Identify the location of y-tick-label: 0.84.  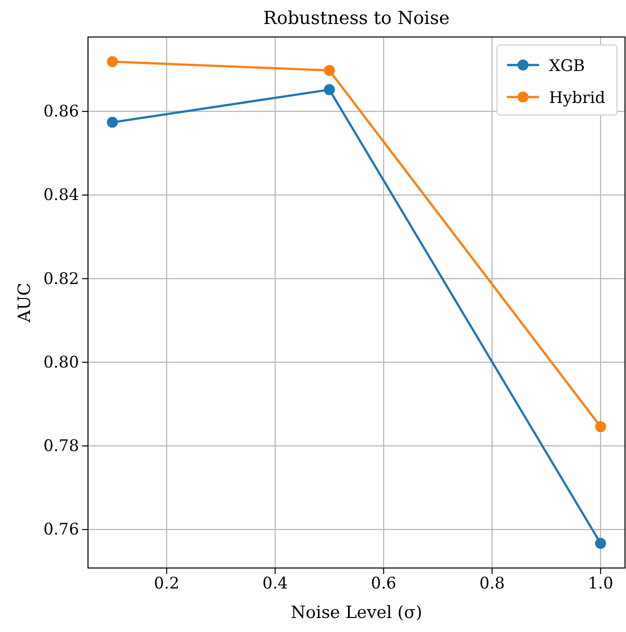
(61, 194).